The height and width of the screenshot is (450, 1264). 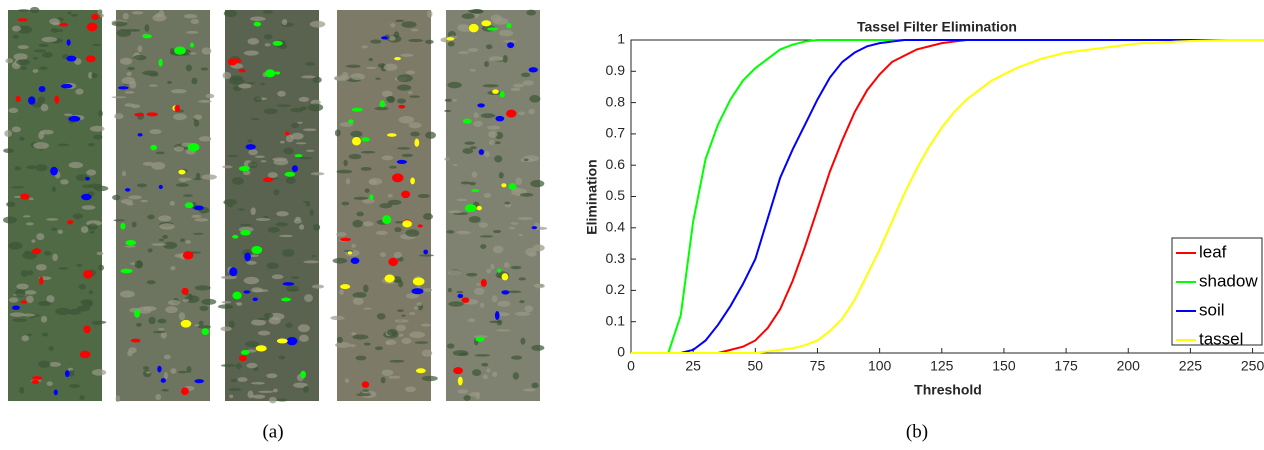 I want to click on y-tick-label: 0.9, so click(x=616, y=70).